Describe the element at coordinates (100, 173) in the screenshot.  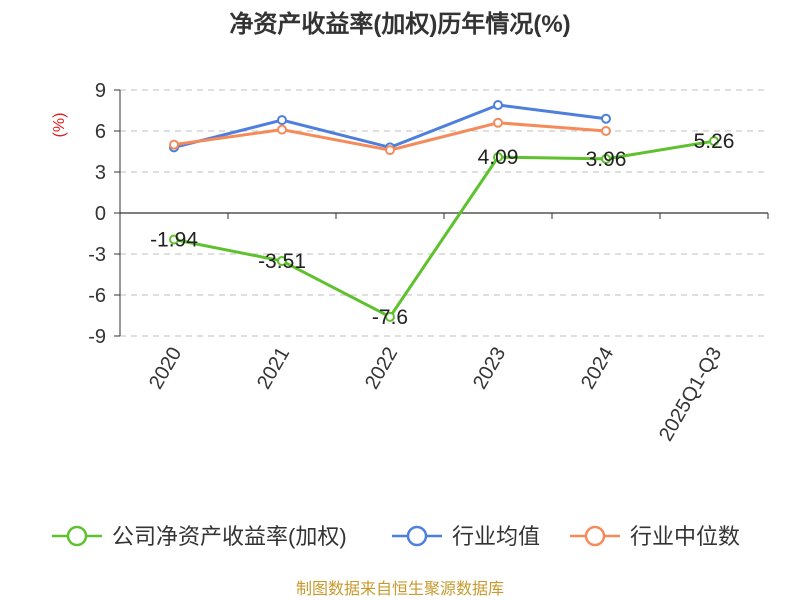
I see `y-tick-label: 3` at that location.